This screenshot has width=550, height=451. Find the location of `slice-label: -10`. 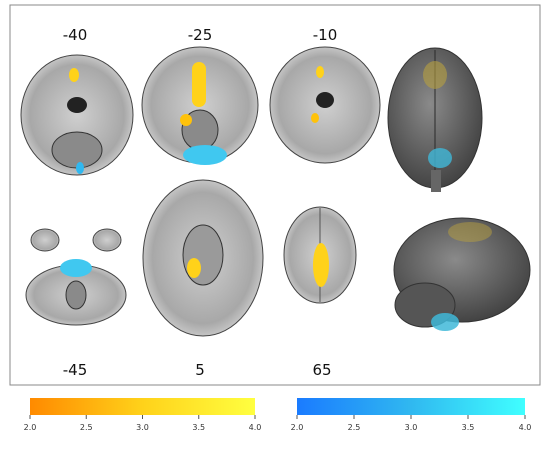

slice-label: -10 is located at coordinates (325, 35).